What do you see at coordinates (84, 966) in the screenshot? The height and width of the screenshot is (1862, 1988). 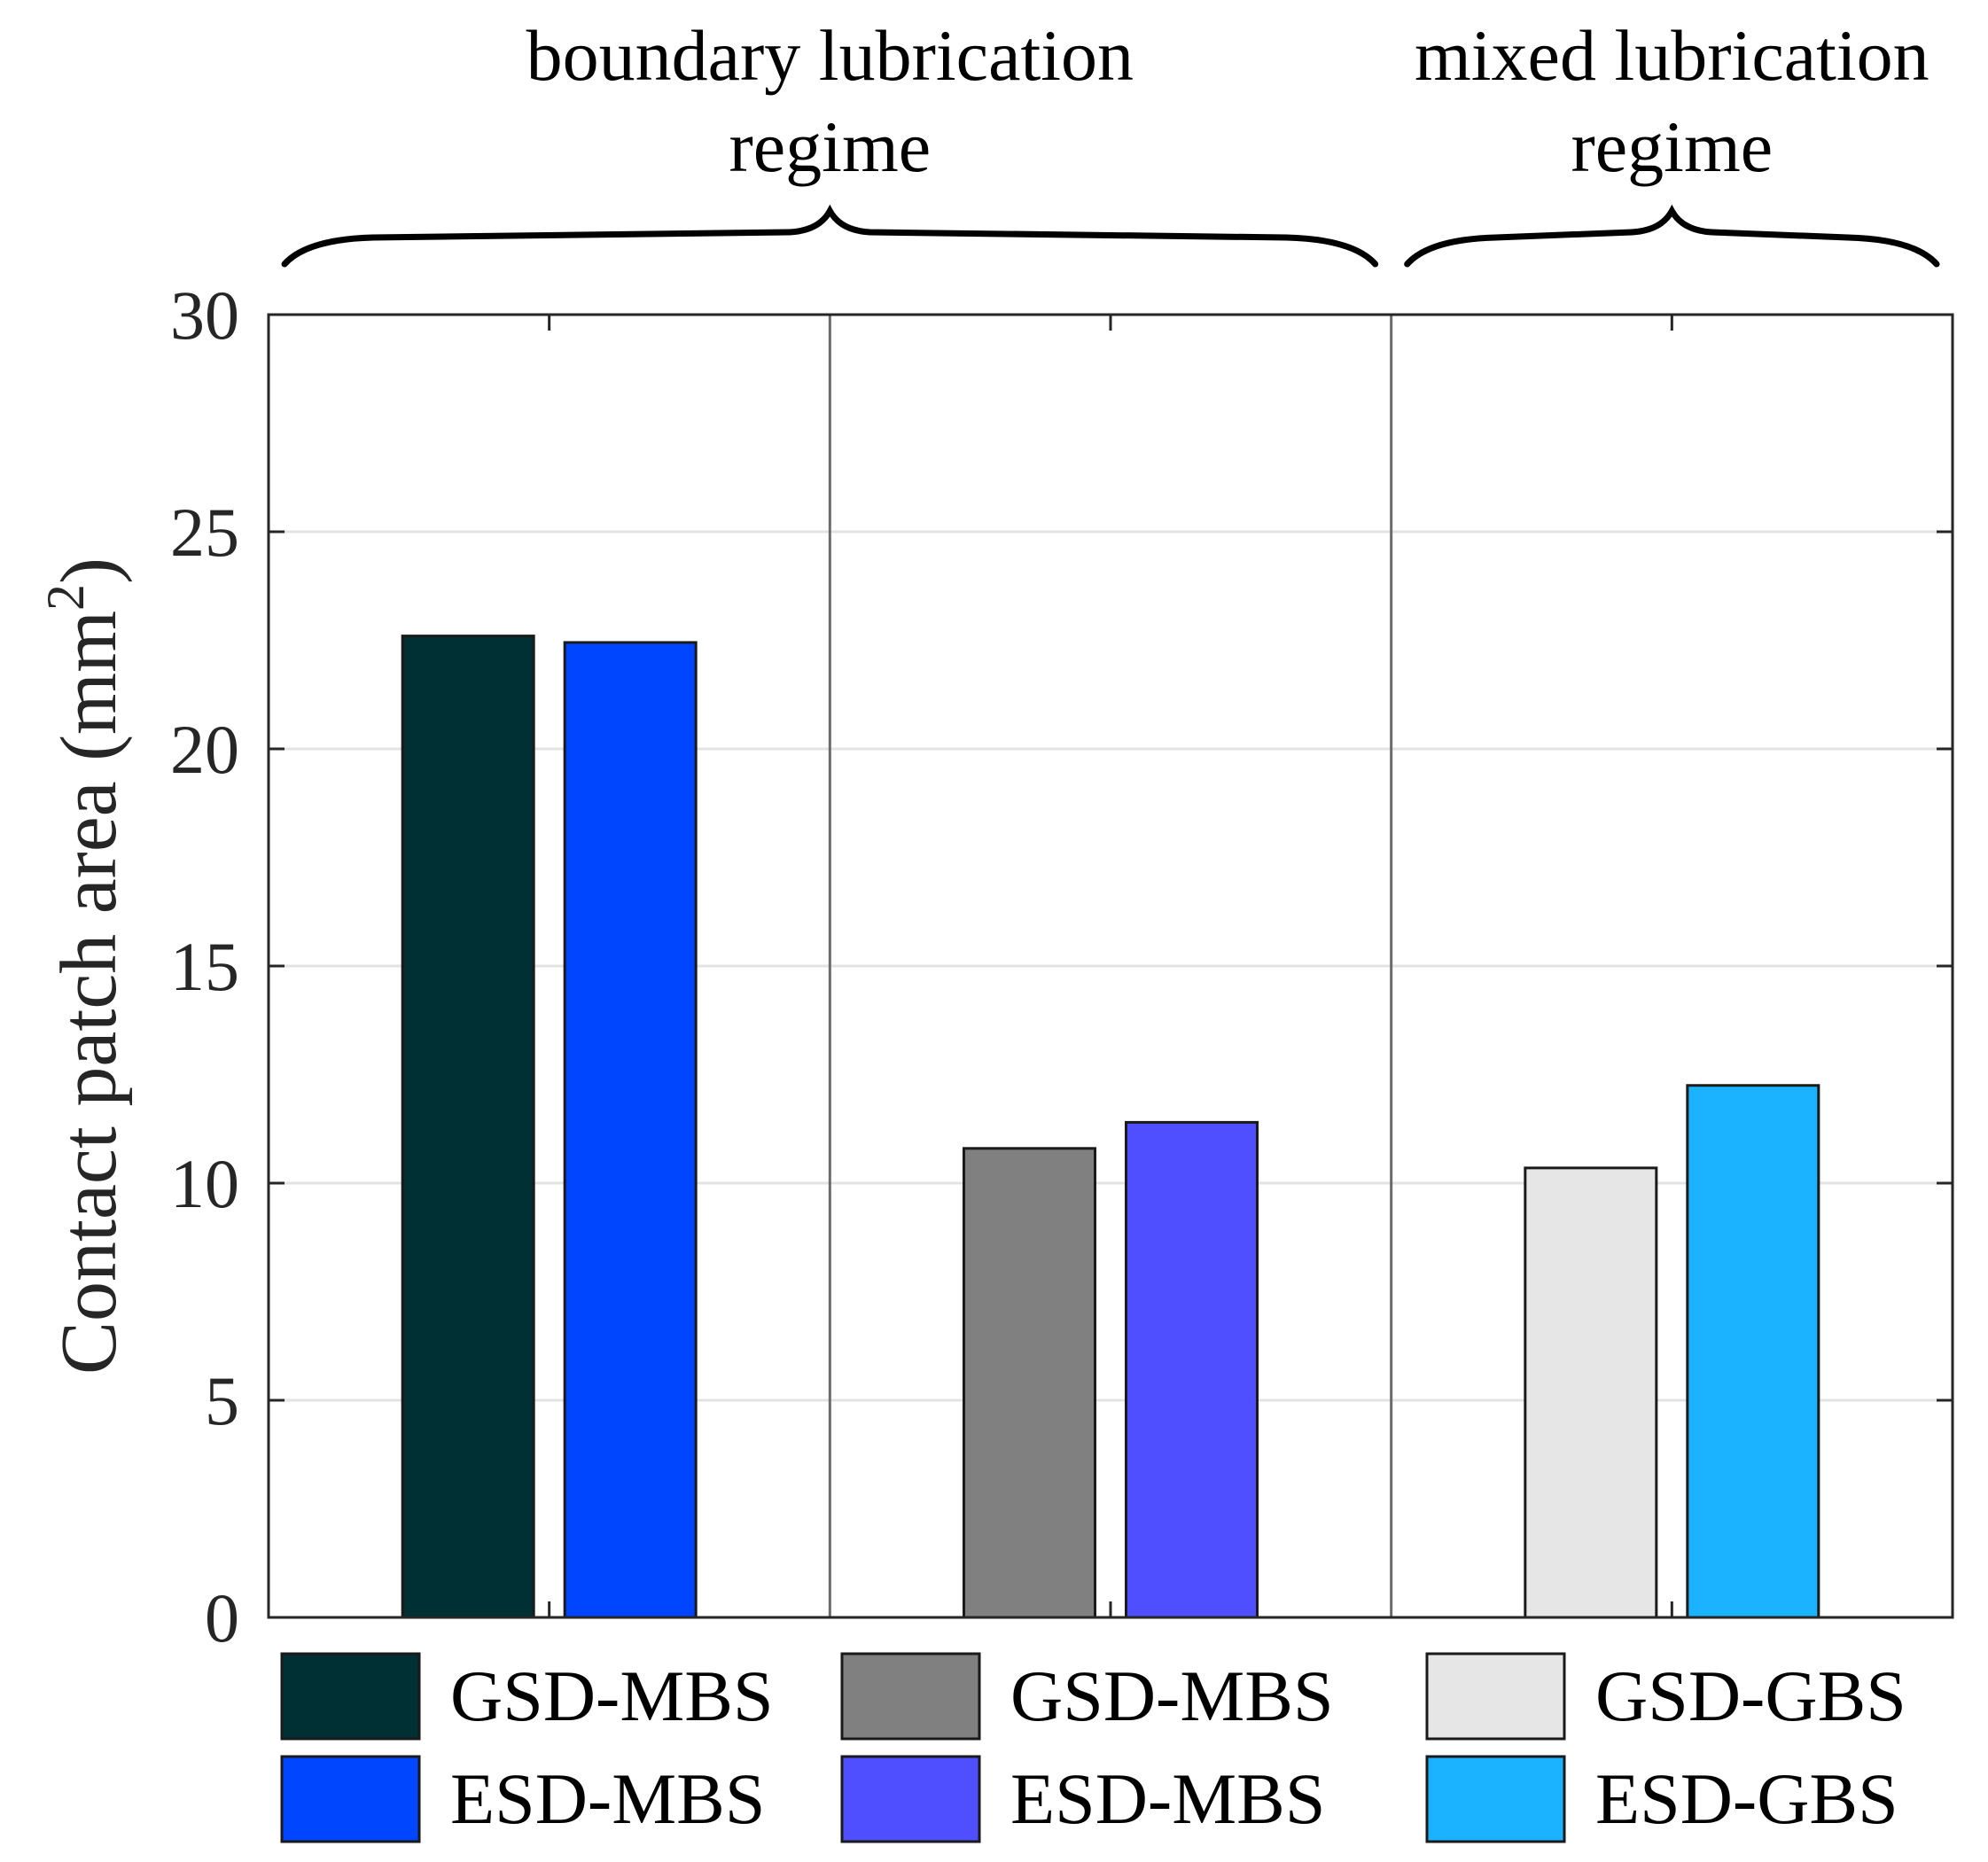 I see `y-axis-label: Contact patch area (mm2)` at bounding box center [84, 966].